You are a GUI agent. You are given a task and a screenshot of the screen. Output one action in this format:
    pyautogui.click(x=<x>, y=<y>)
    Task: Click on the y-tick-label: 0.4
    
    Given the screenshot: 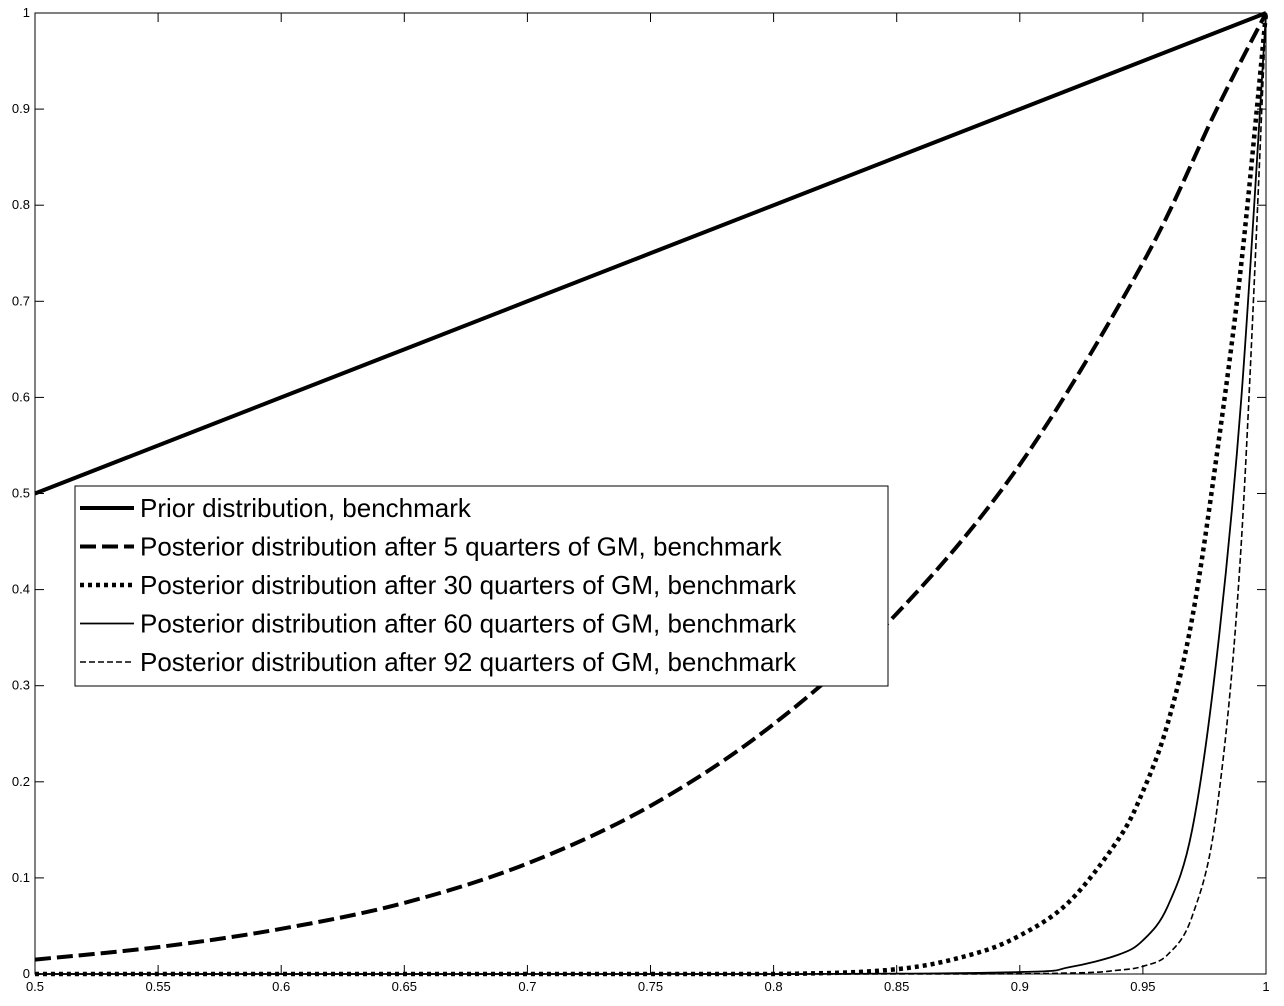 What is the action you would take?
    pyautogui.click(x=21, y=589)
    